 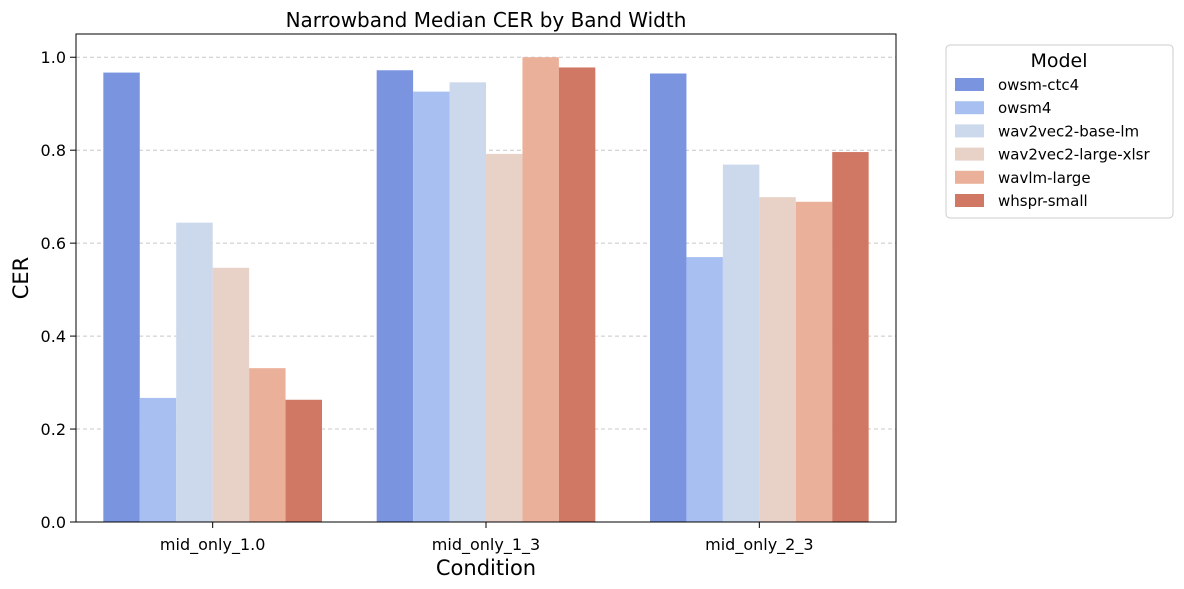 What do you see at coordinates (212, 545) in the screenshot?
I see `x-tick-label: mid_only_1.0` at bounding box center [212, 545].